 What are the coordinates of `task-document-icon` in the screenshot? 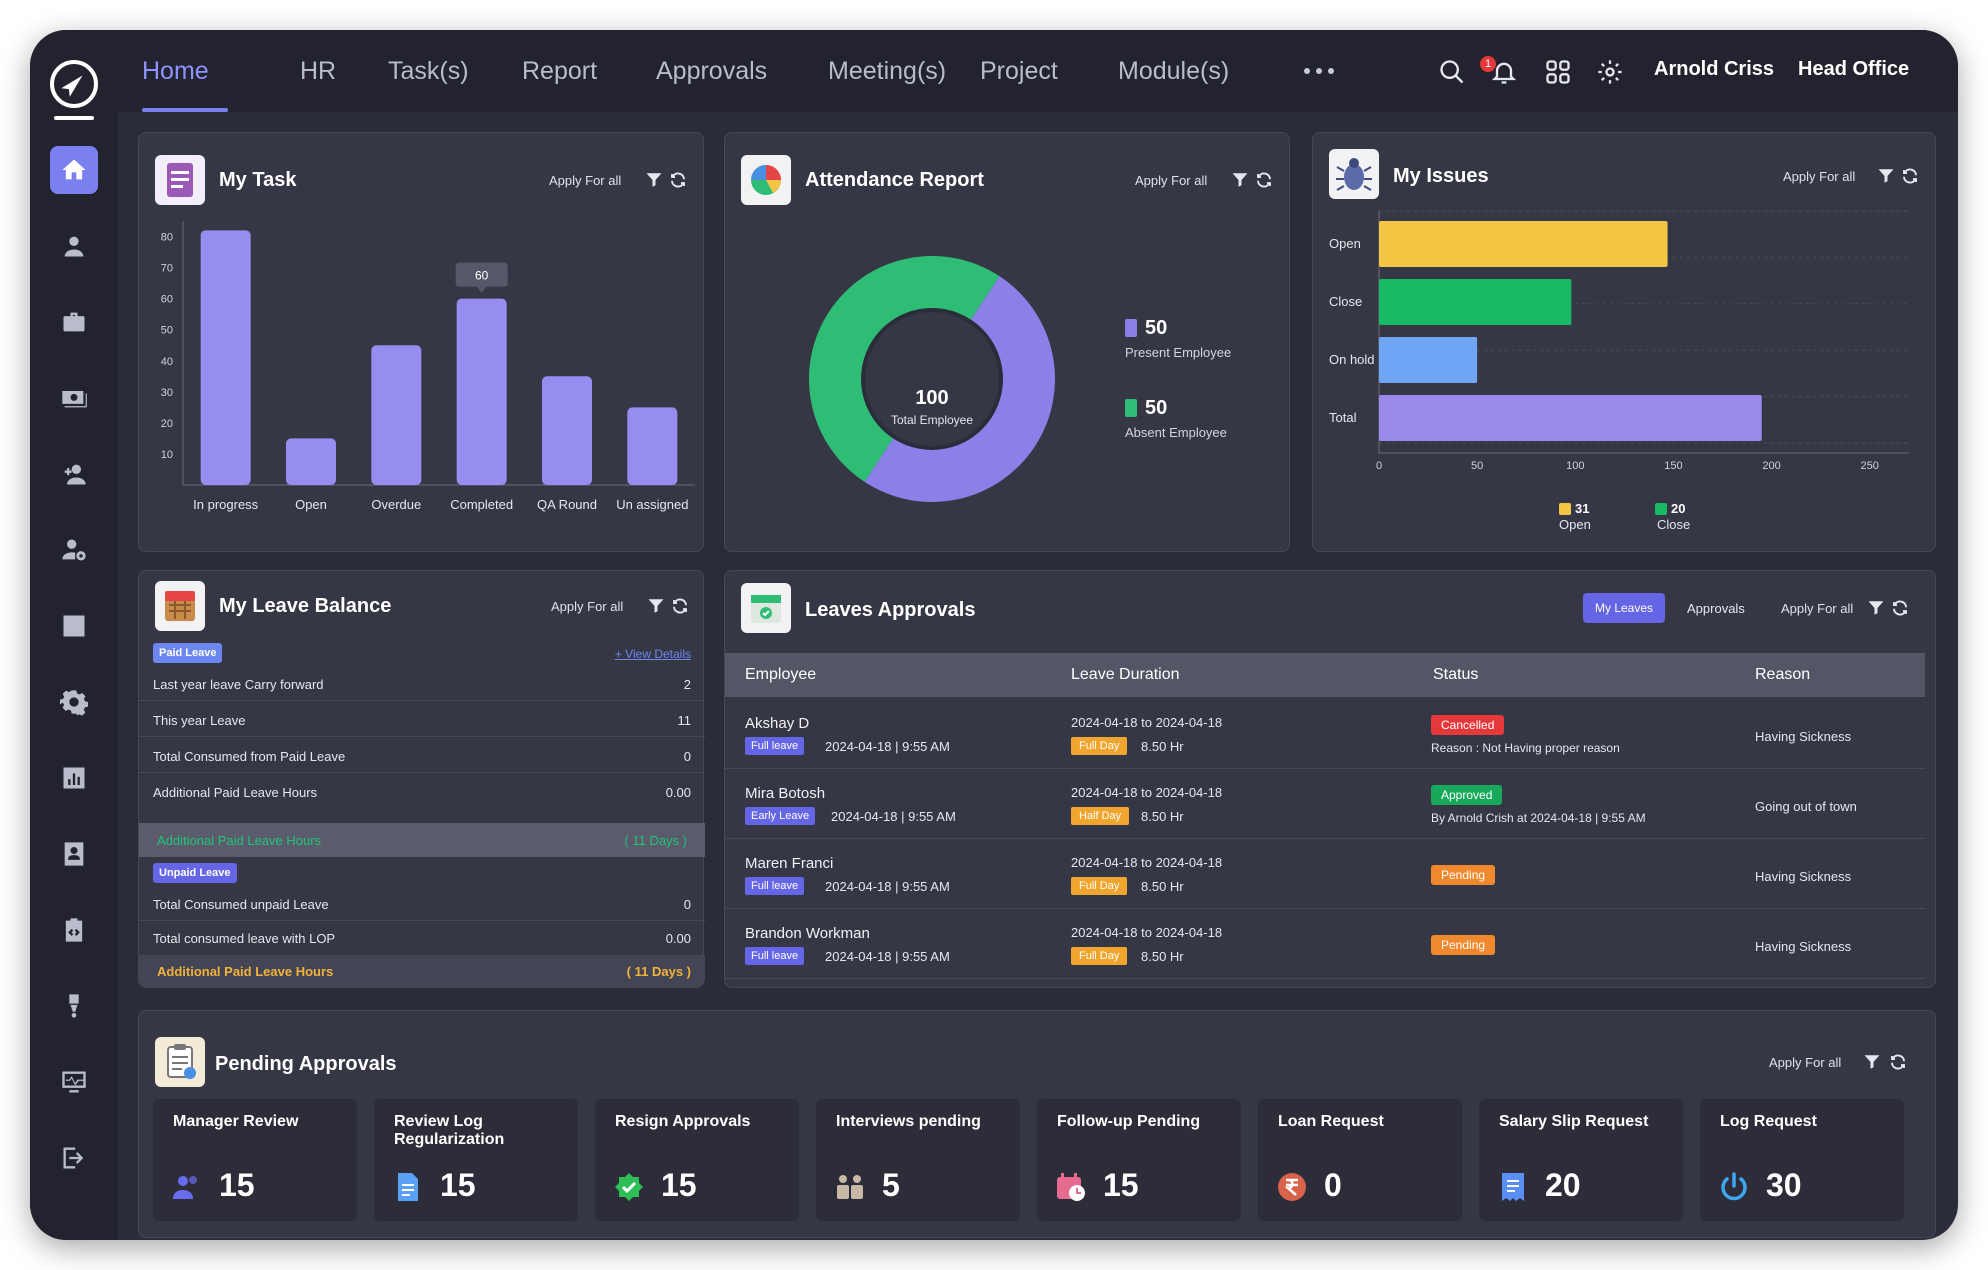 It's located at (180, 180).